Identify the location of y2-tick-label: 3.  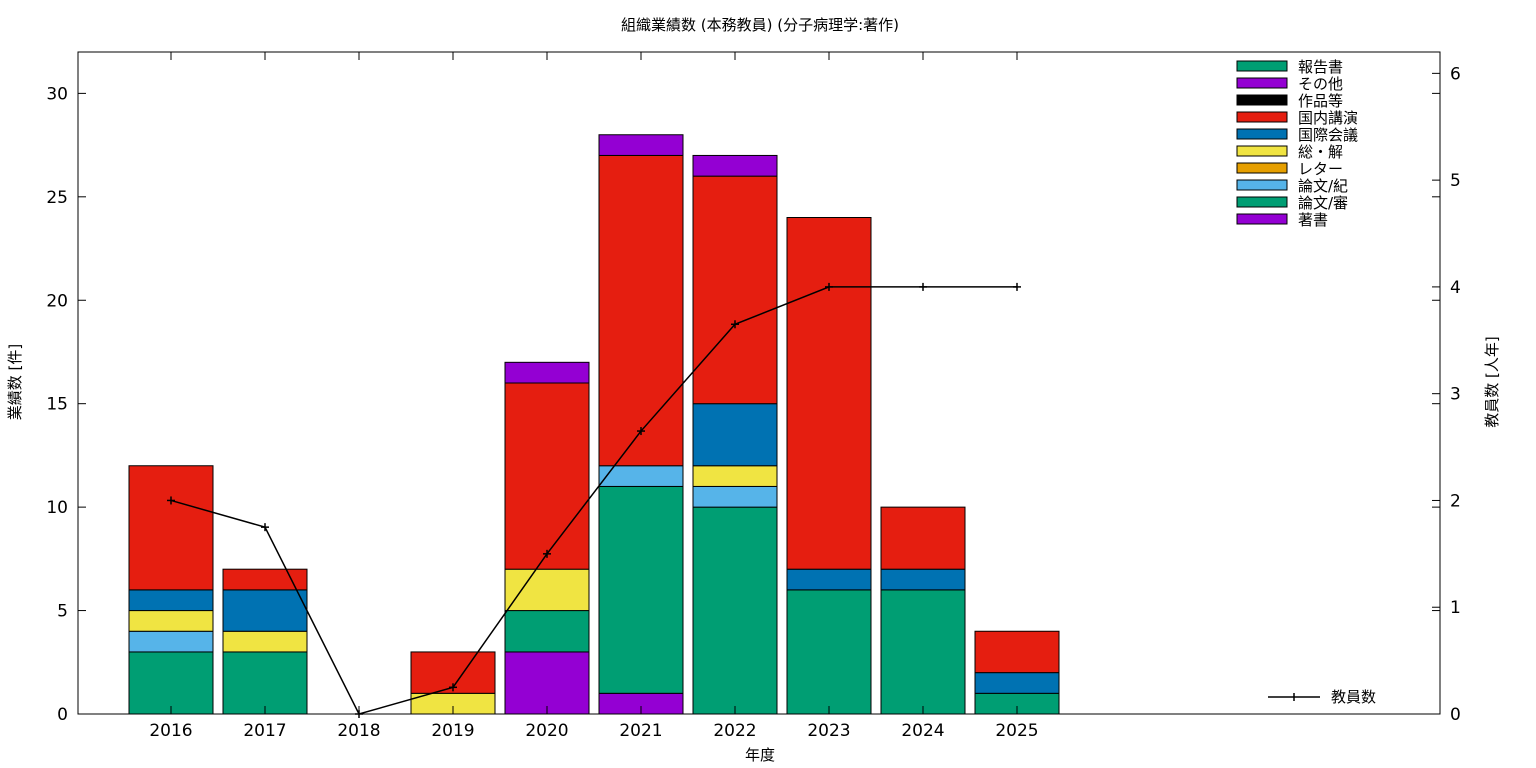
(1455, 395).